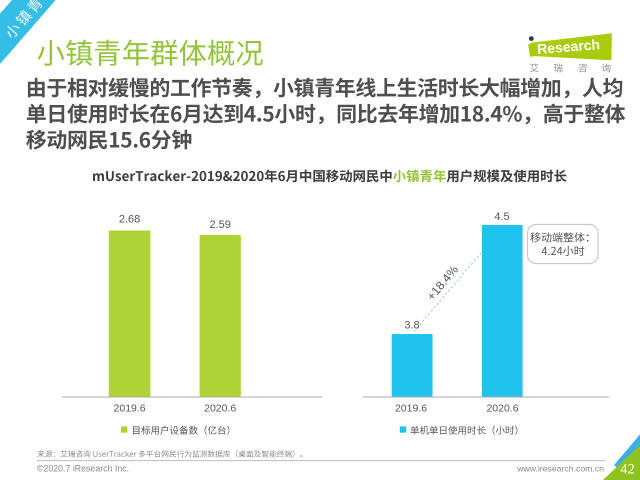  I want to click on svg-text: 2.68, so click(129, 219).